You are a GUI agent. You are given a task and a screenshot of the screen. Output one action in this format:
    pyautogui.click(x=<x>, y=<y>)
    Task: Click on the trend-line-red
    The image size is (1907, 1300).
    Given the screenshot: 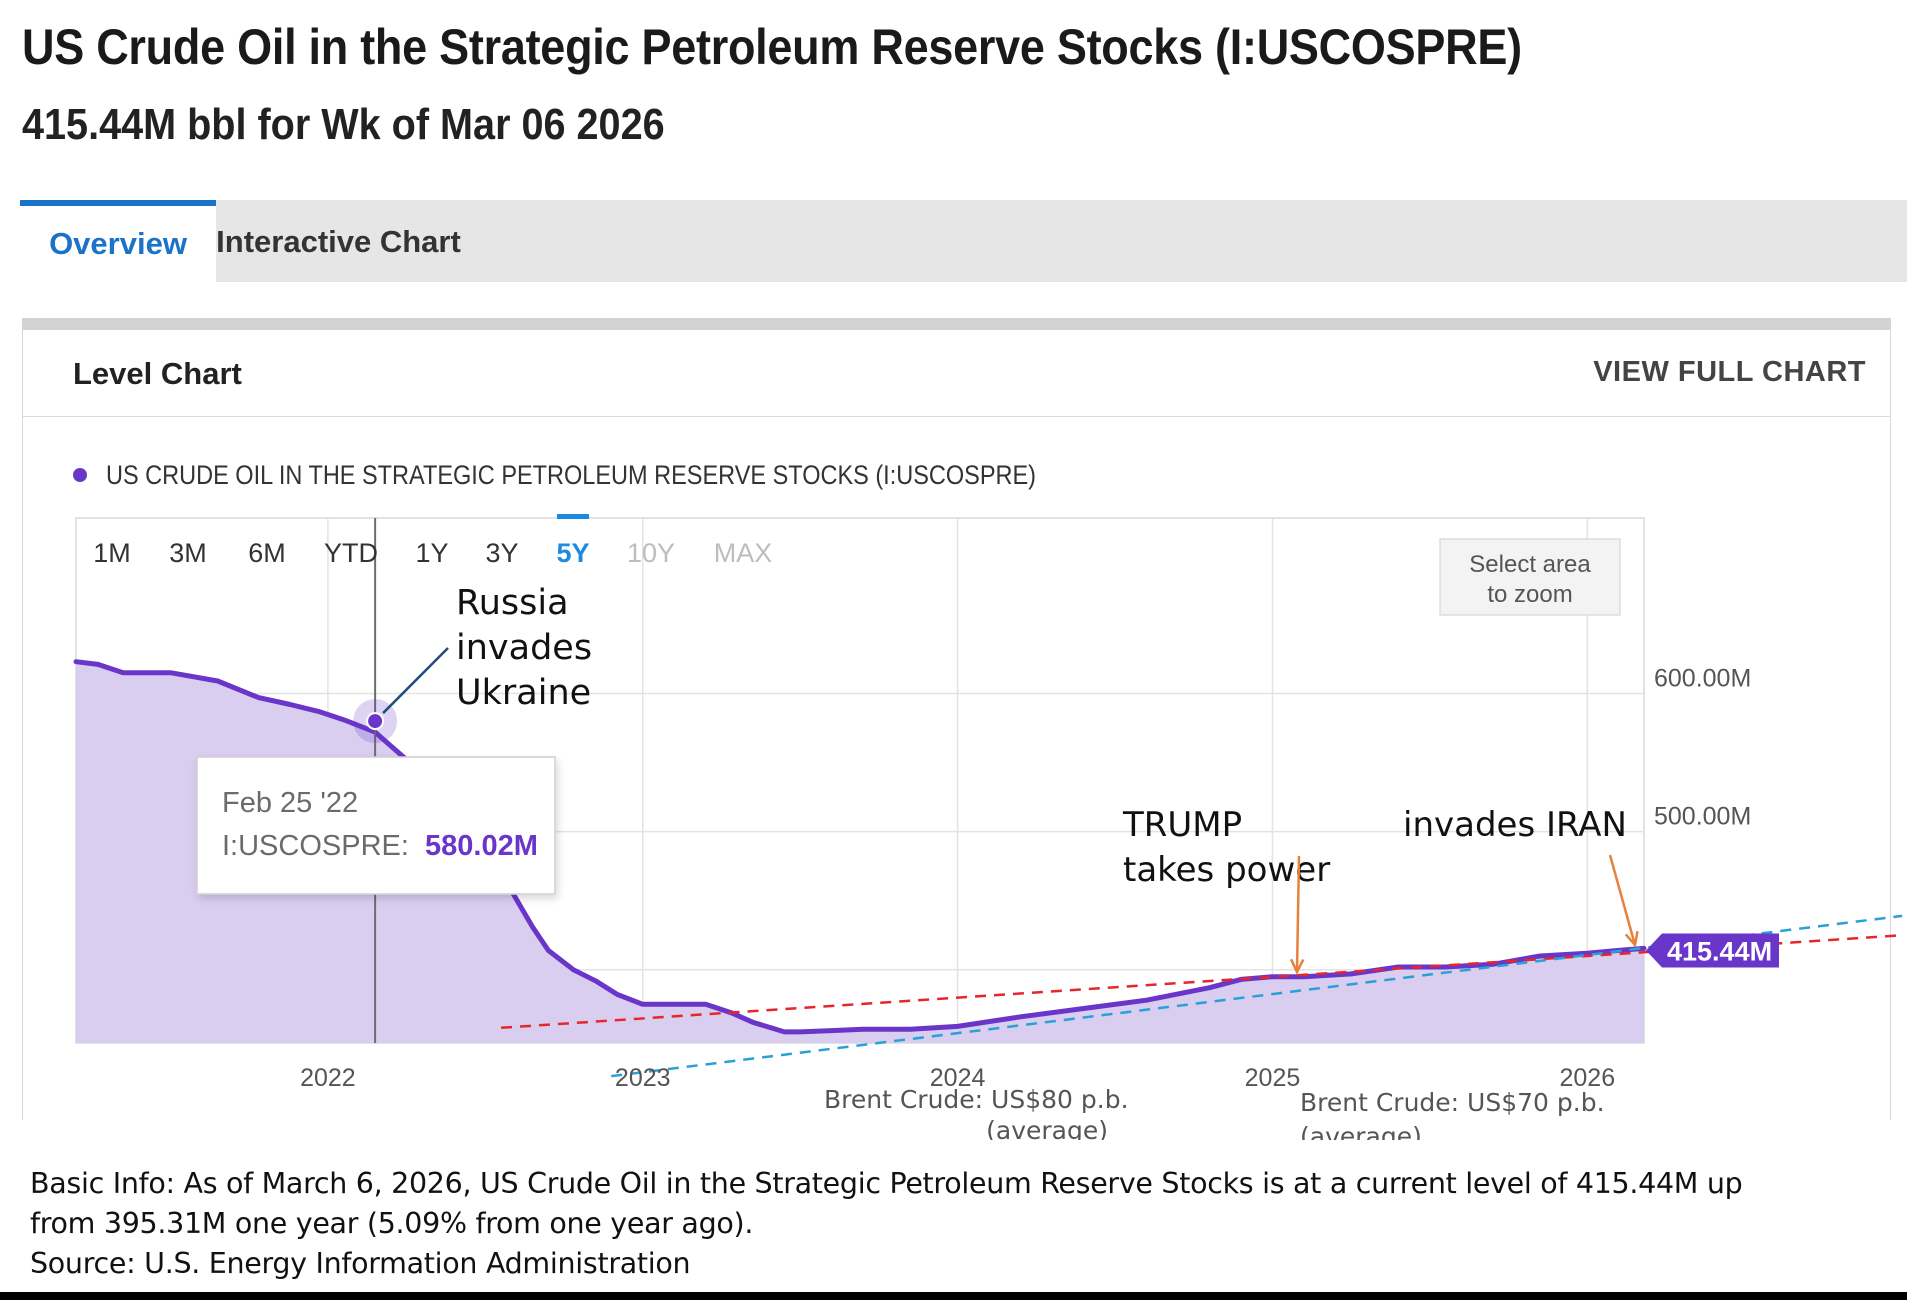 What is the action you would take?
    pyautogui.click(x=1201, y=981)
    